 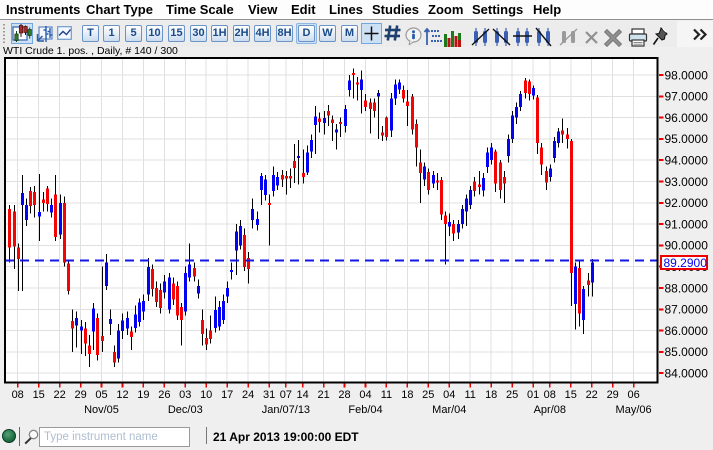 I want to click on svg-text: 88.0000, so click(x=687, y=288).